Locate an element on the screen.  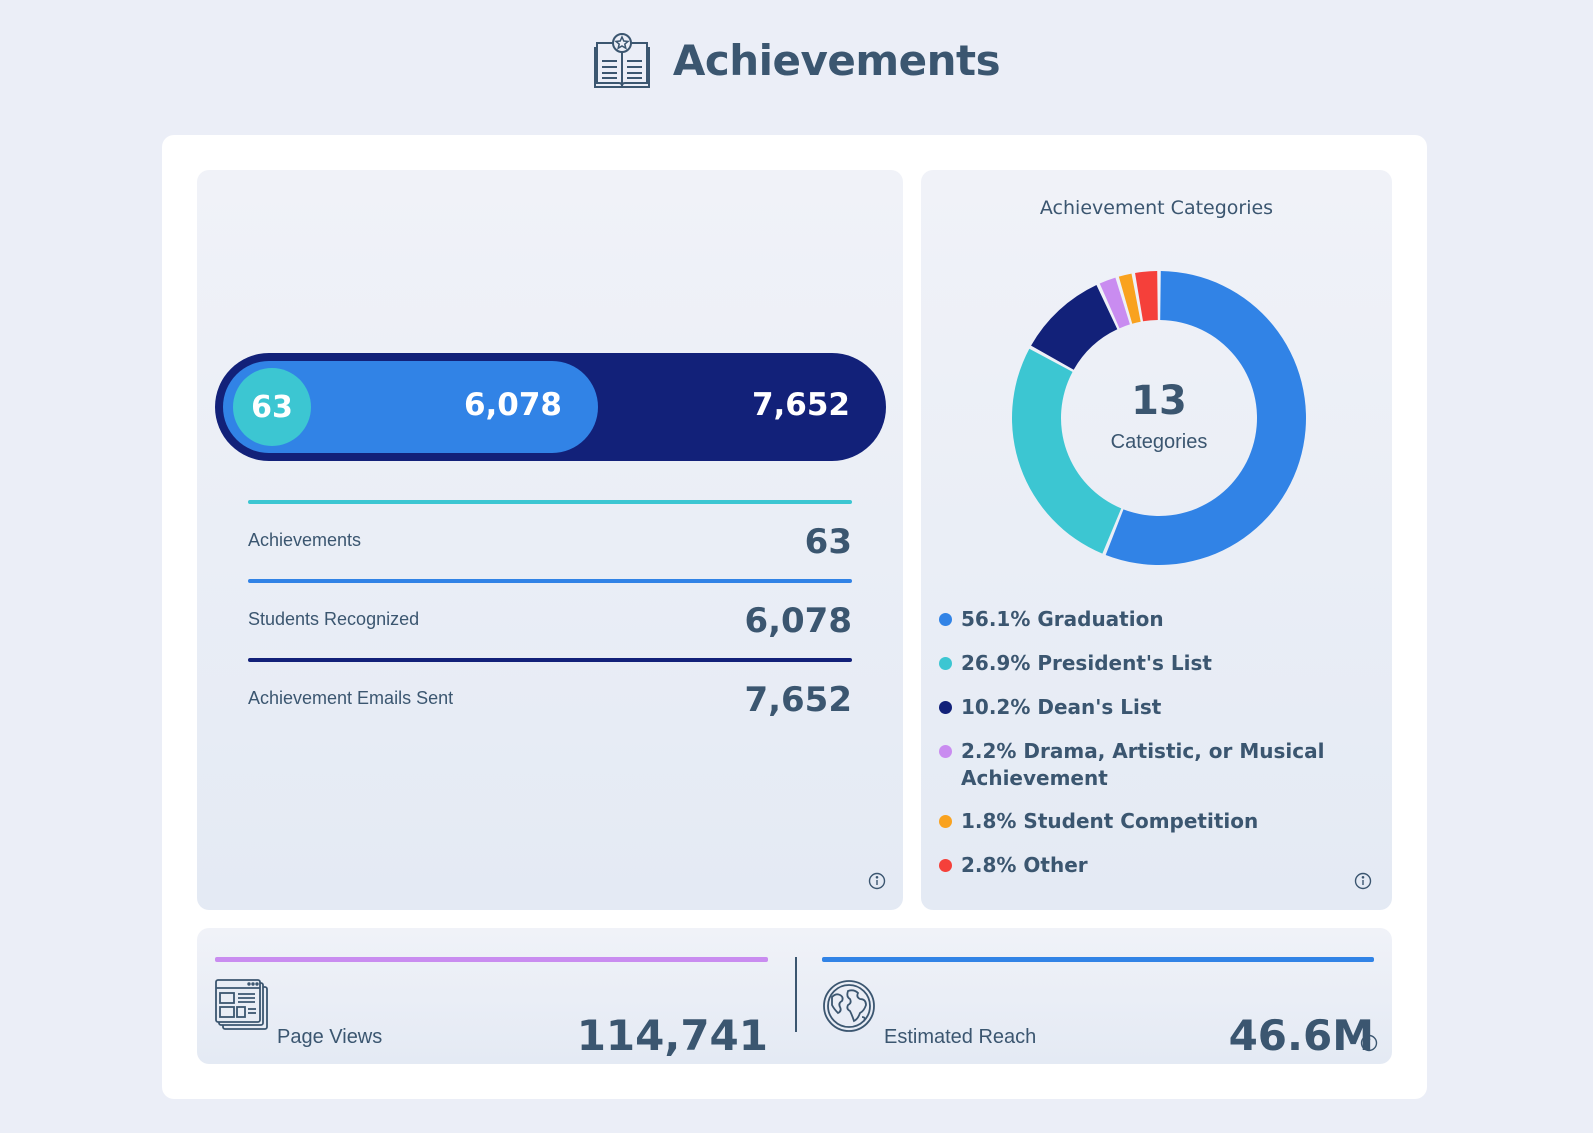
legend-label: 1.8% Student Competition is located at coordinates (1110, 821).